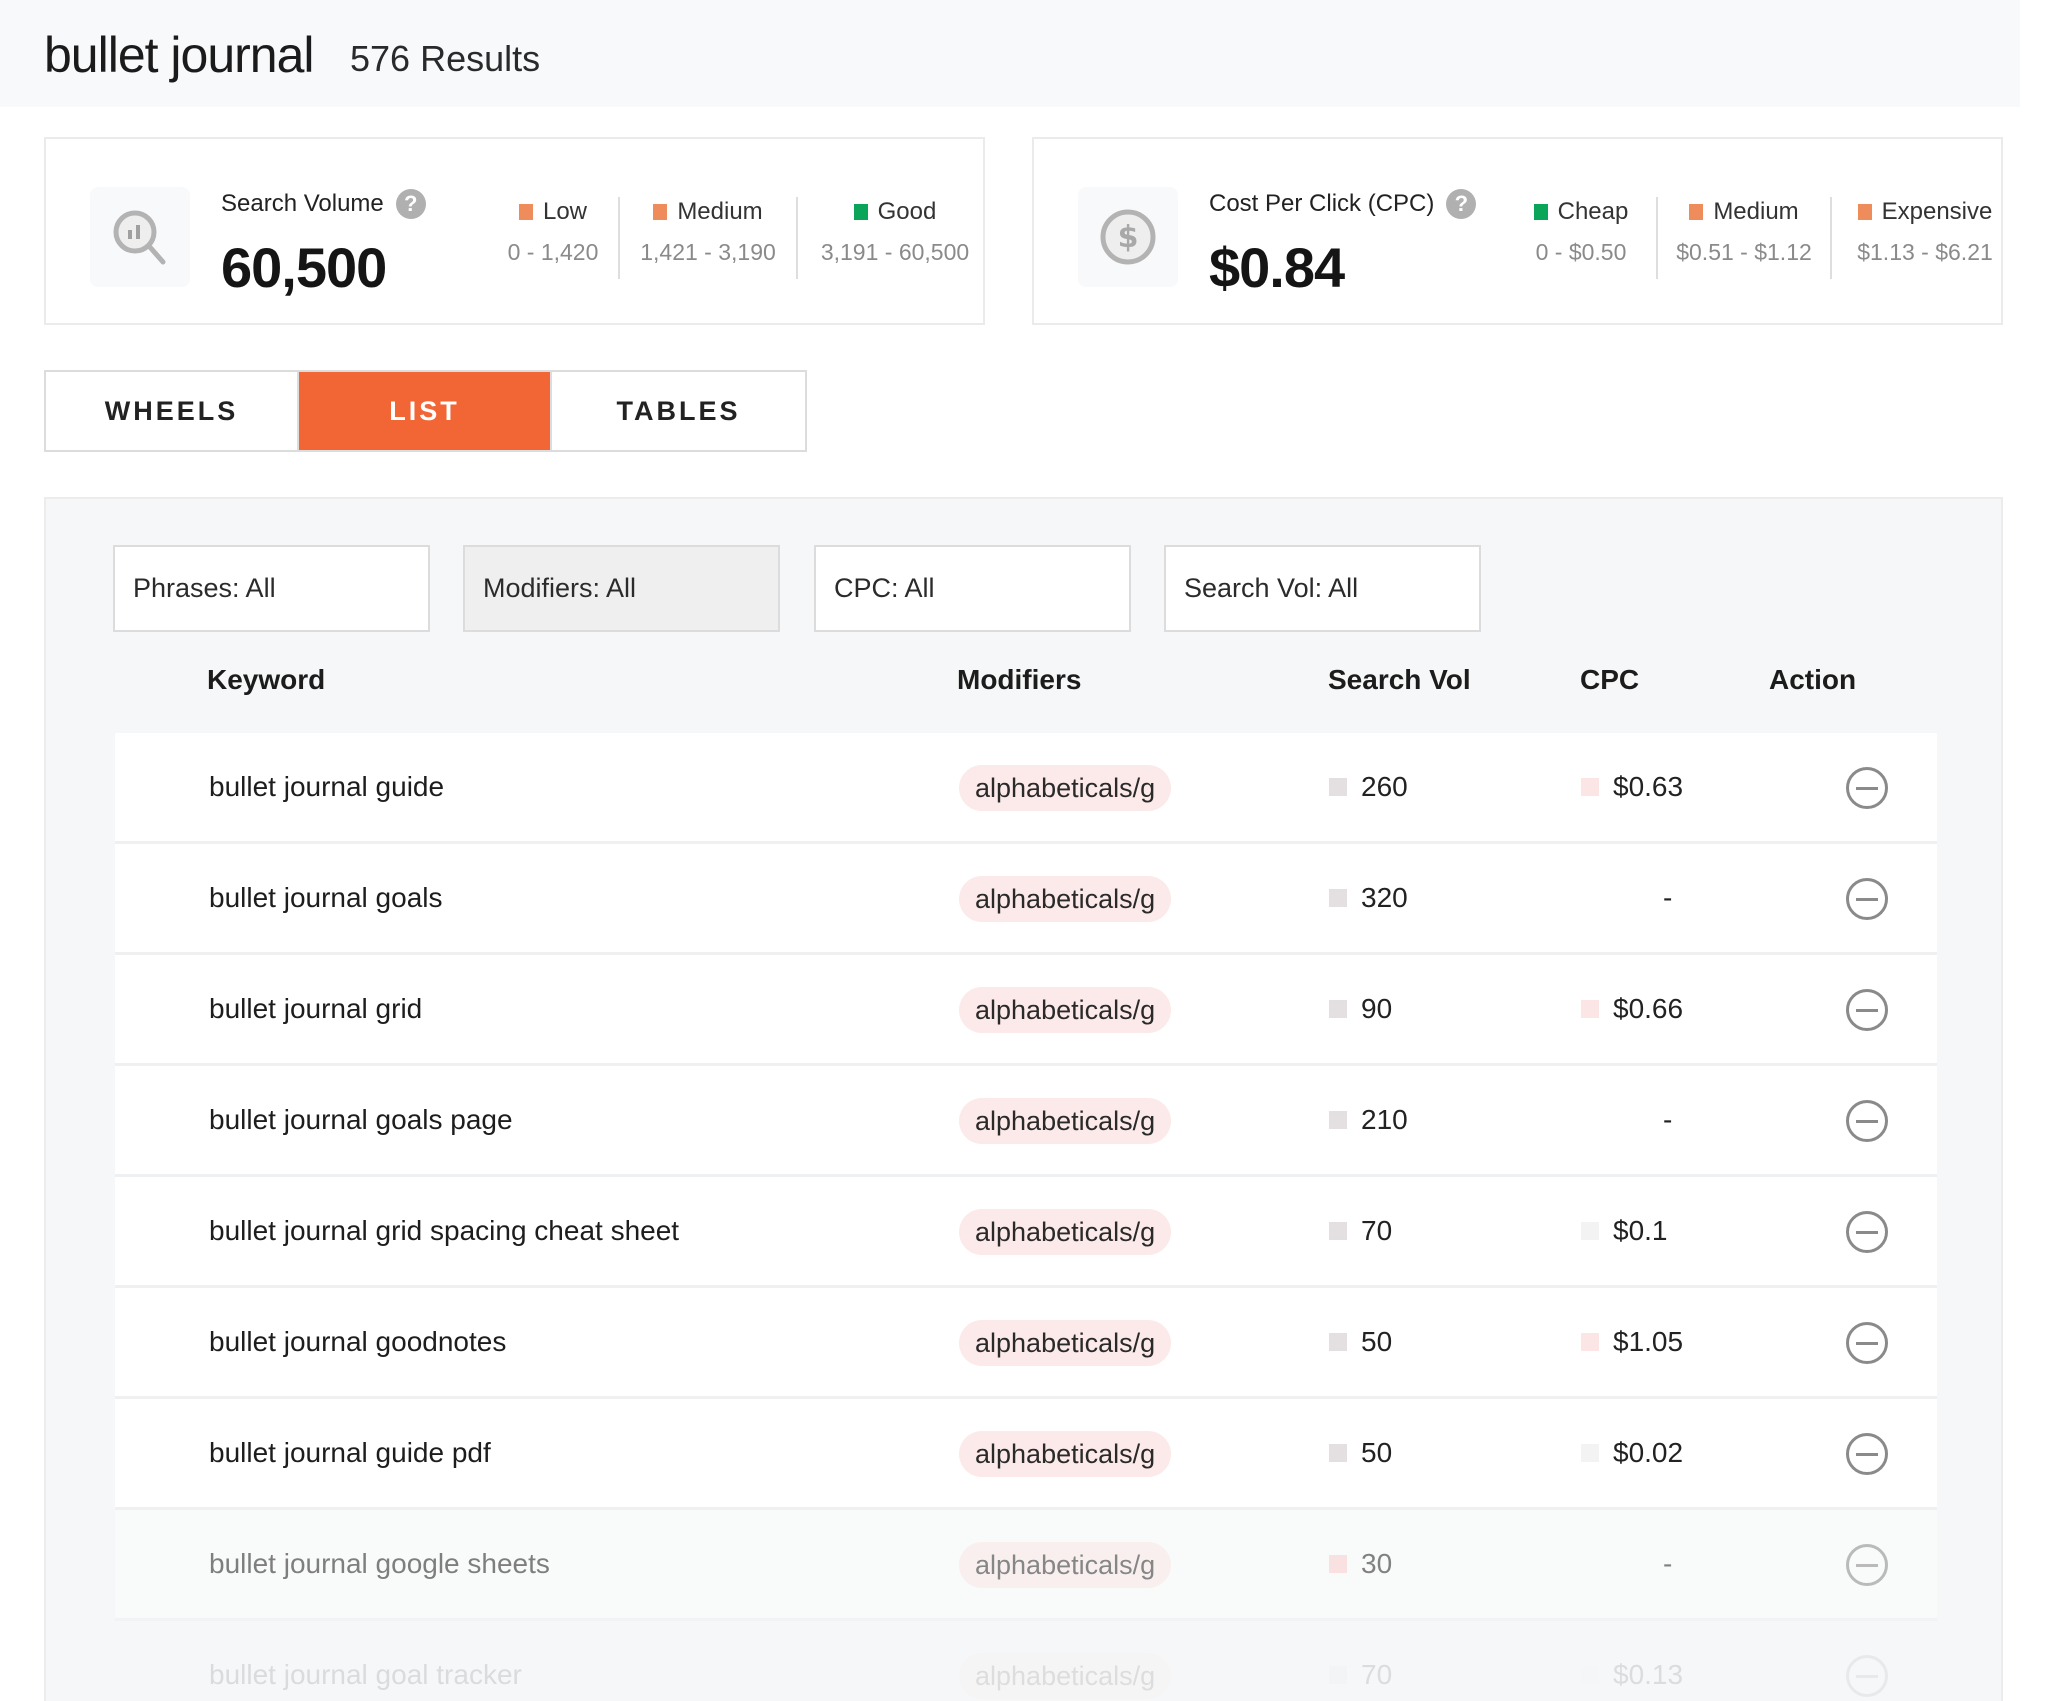 This screenshot has width=2048, height=1701. Describe the element at coordinates (1632, 1342) in the screenshot. I see `cpc-cell: $1.05` at that location.